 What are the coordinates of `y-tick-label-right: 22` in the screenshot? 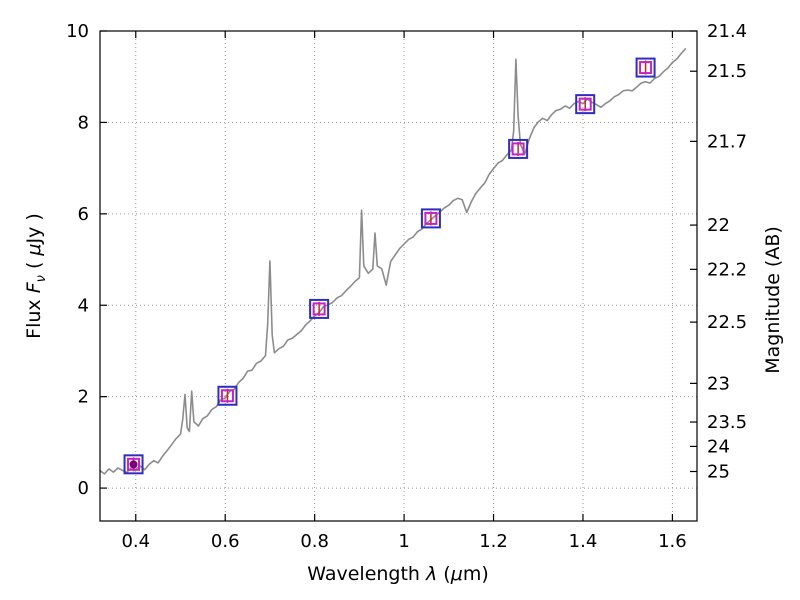 It's located at (718, 225).